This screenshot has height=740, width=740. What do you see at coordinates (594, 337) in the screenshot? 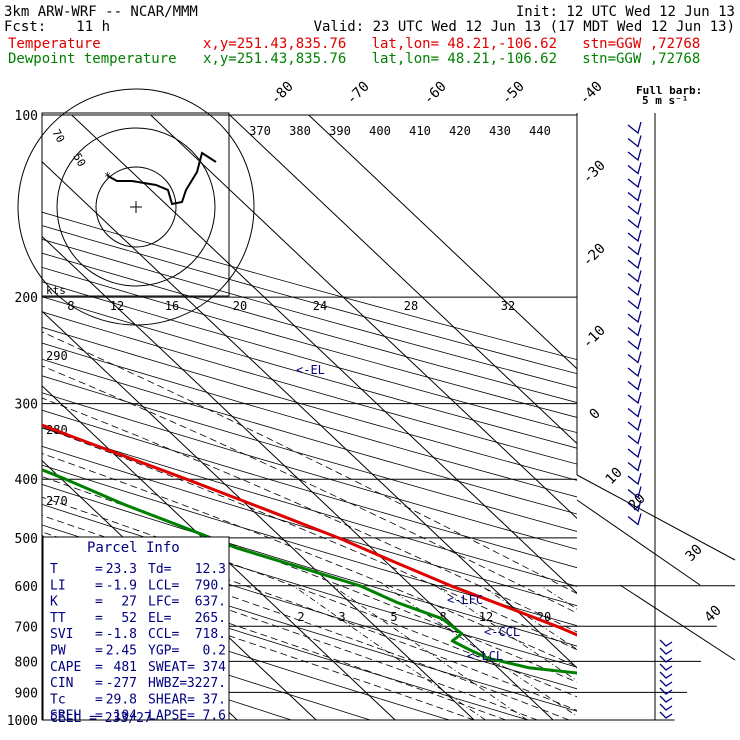
I see `isotherm-label: -10` at bounding box center [594, 337].